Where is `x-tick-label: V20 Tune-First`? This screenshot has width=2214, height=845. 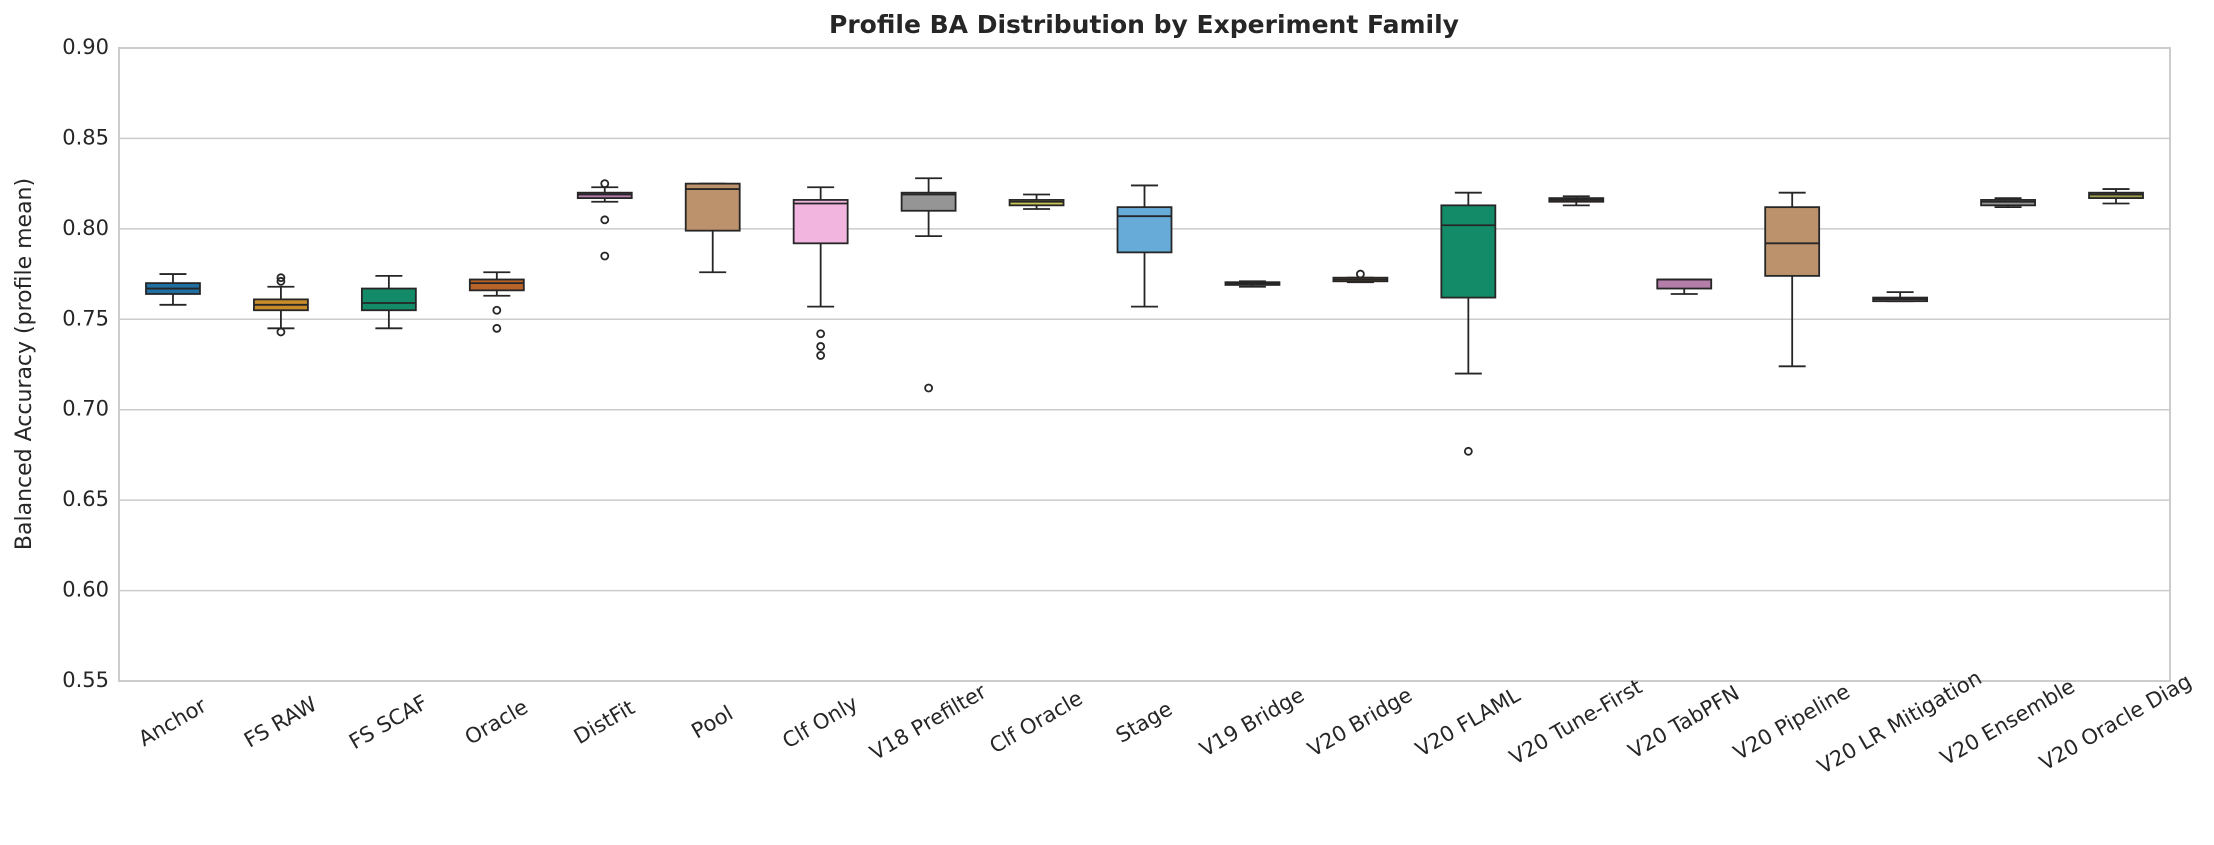
x-tick-label: V20 Tune-First is located at coordinates (1575, 722).